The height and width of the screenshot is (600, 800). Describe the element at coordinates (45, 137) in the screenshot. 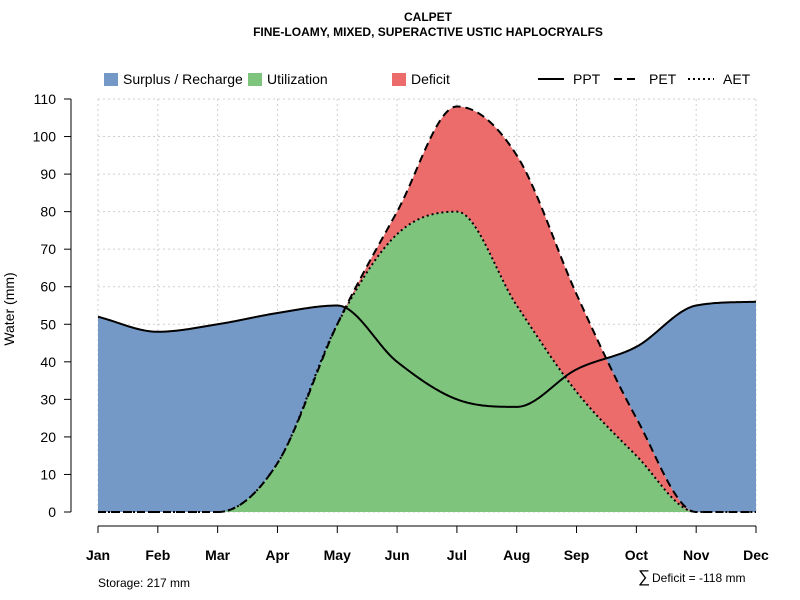

I see `y-tick-label: 100` at that location.